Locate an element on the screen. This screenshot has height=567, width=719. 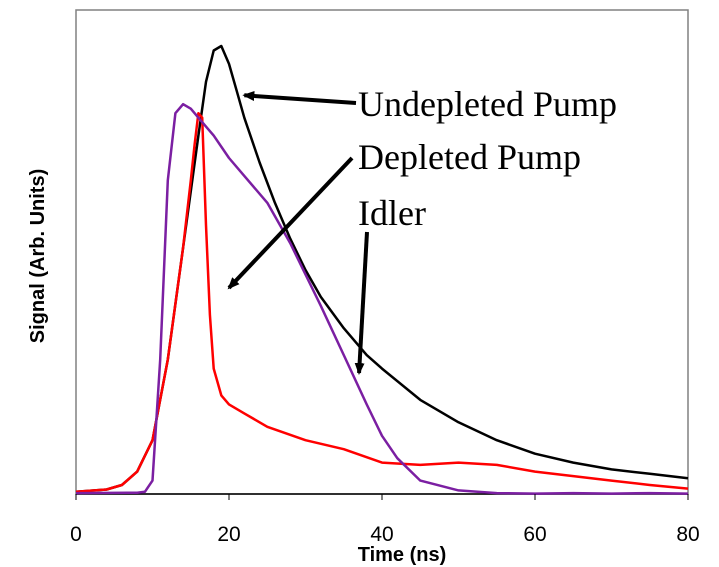
x-axis-ticks: 0 20 40 60 80 is located at coordinates (385, 520).